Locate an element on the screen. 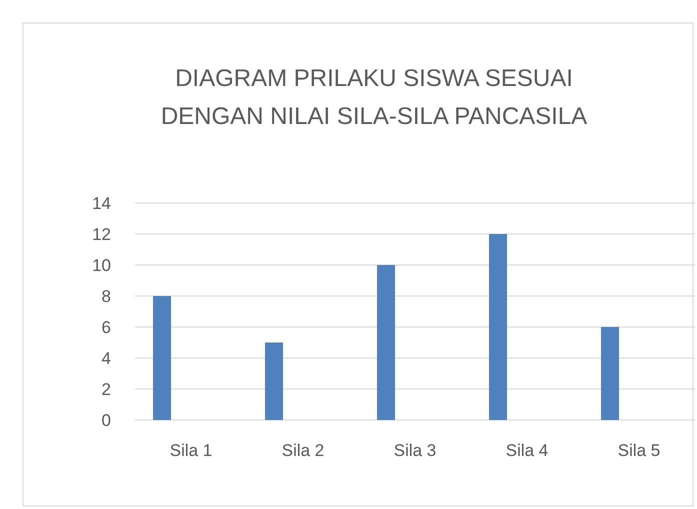 This screenshot has width=697, height=509. y-tick-label: 14 is located at coordinates (101, 203).